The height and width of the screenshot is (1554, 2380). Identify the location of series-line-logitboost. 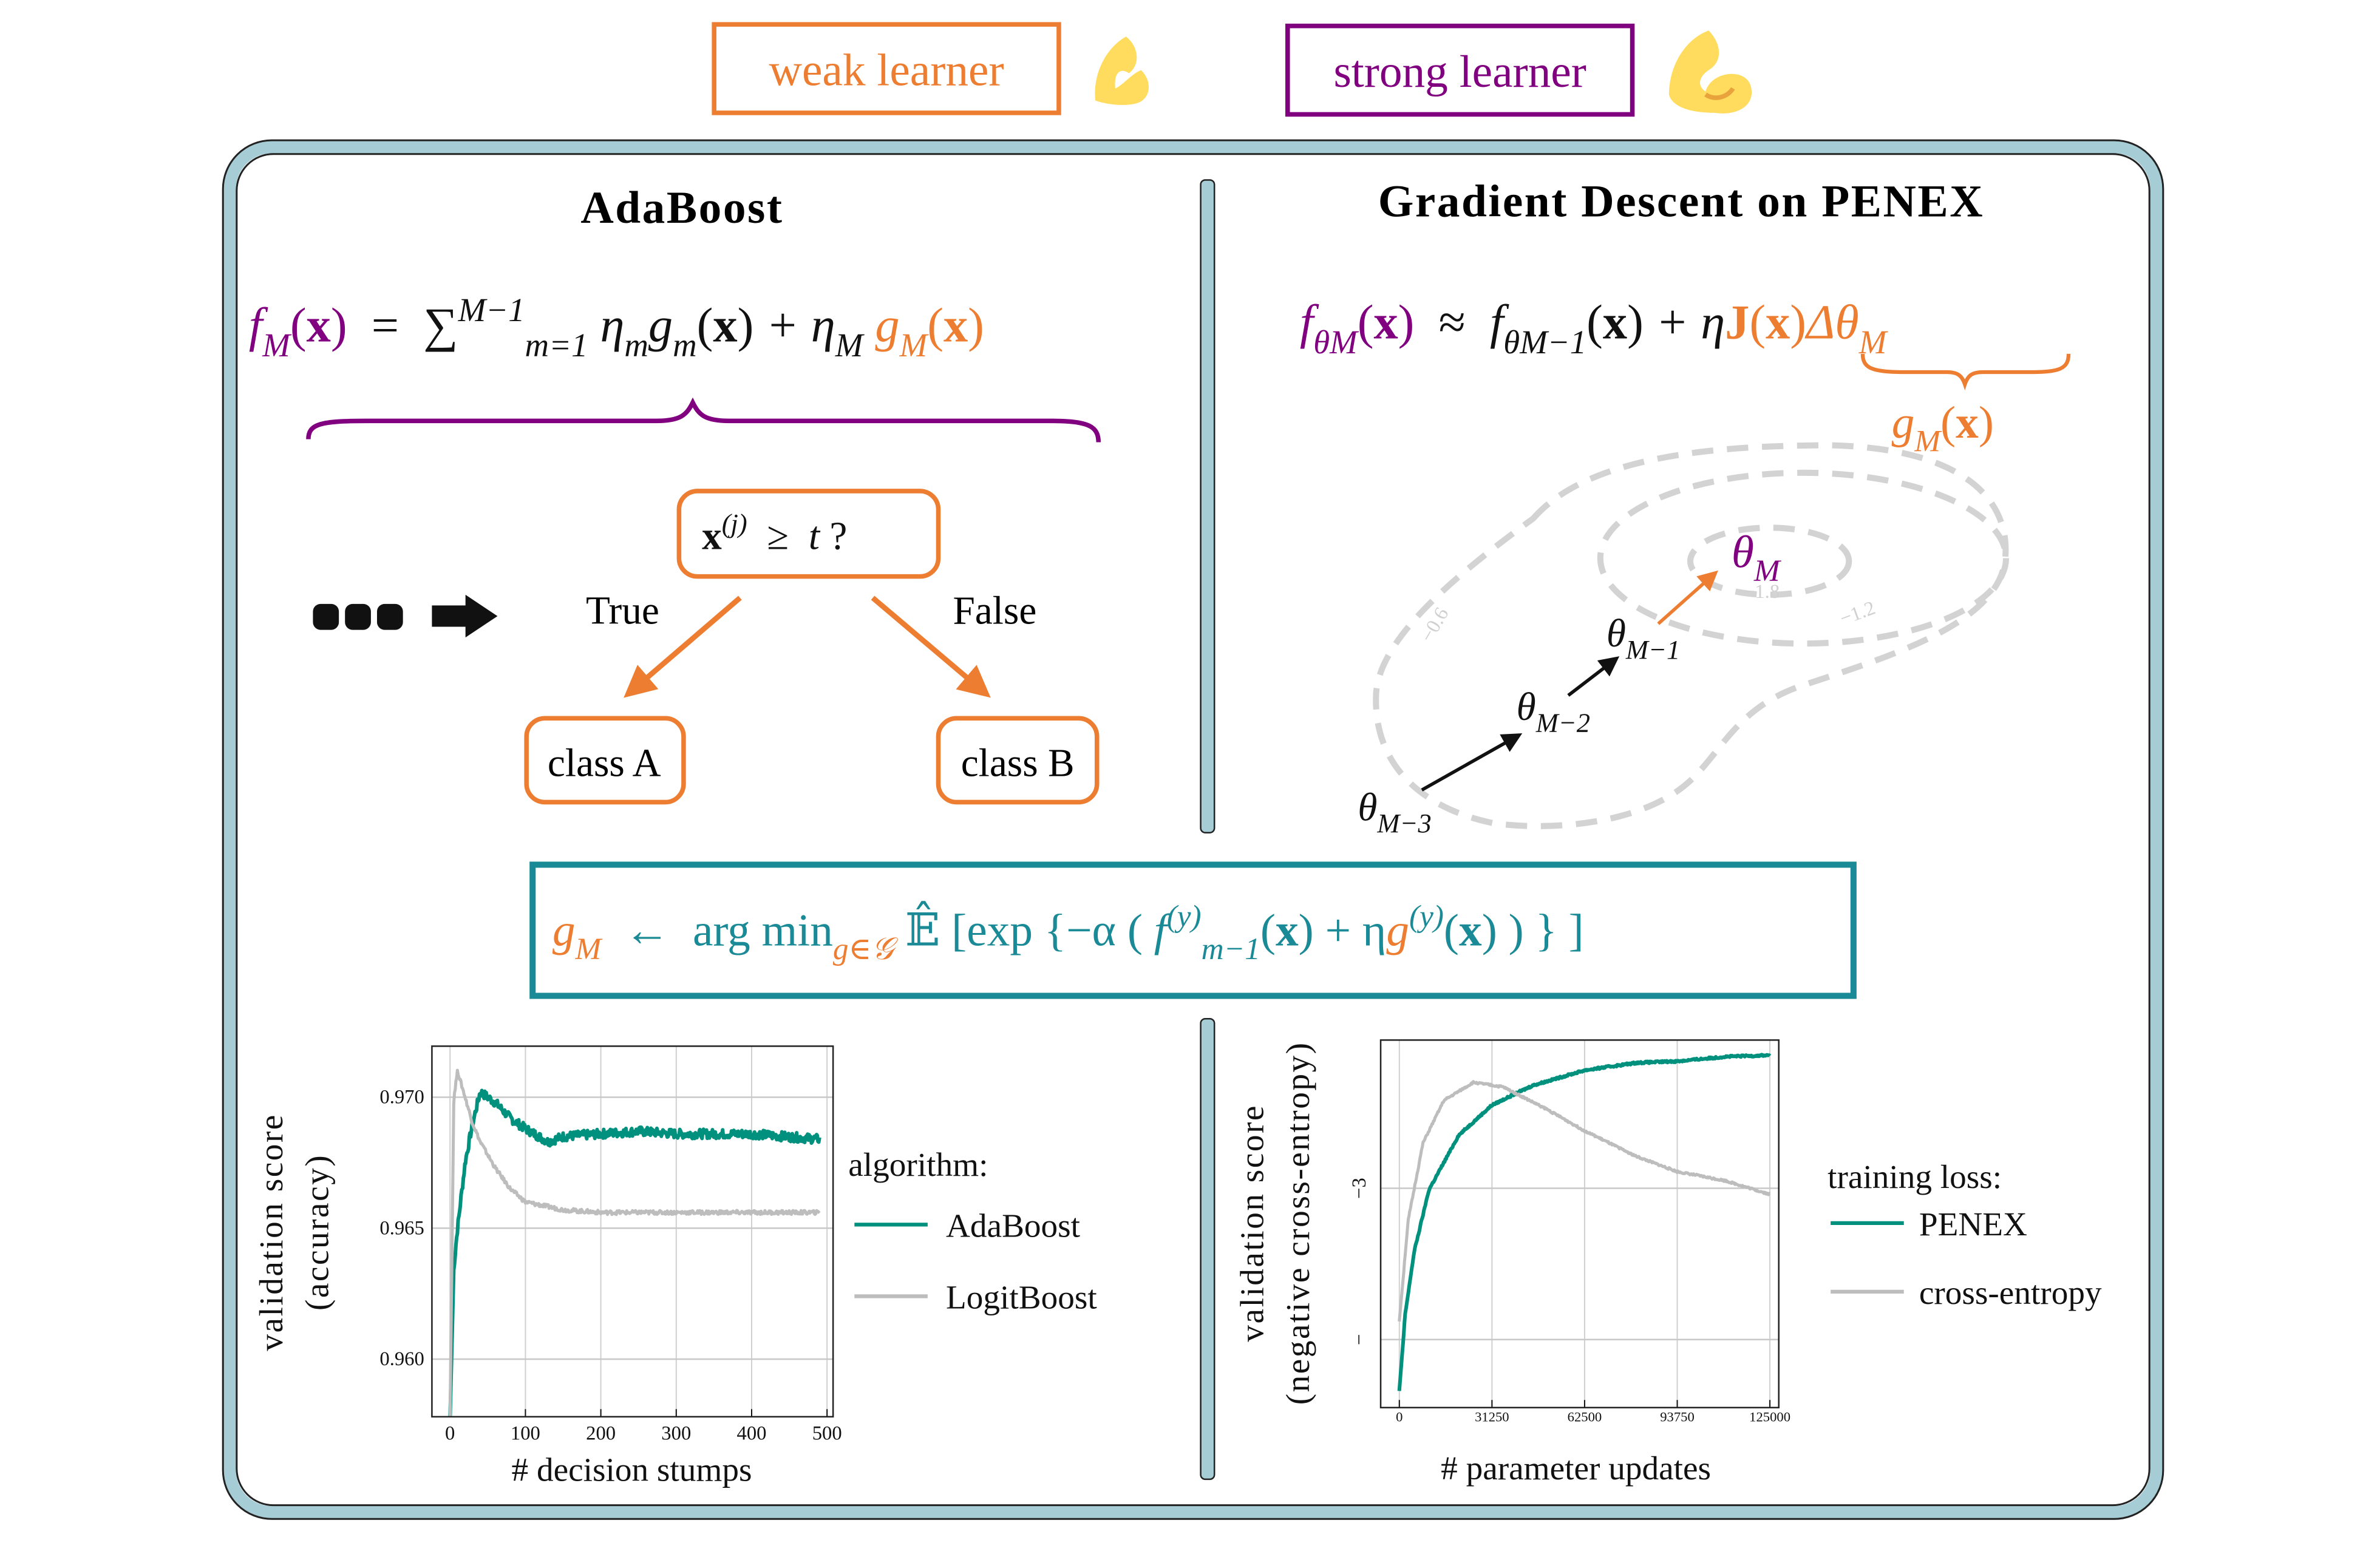
(634, 1242).